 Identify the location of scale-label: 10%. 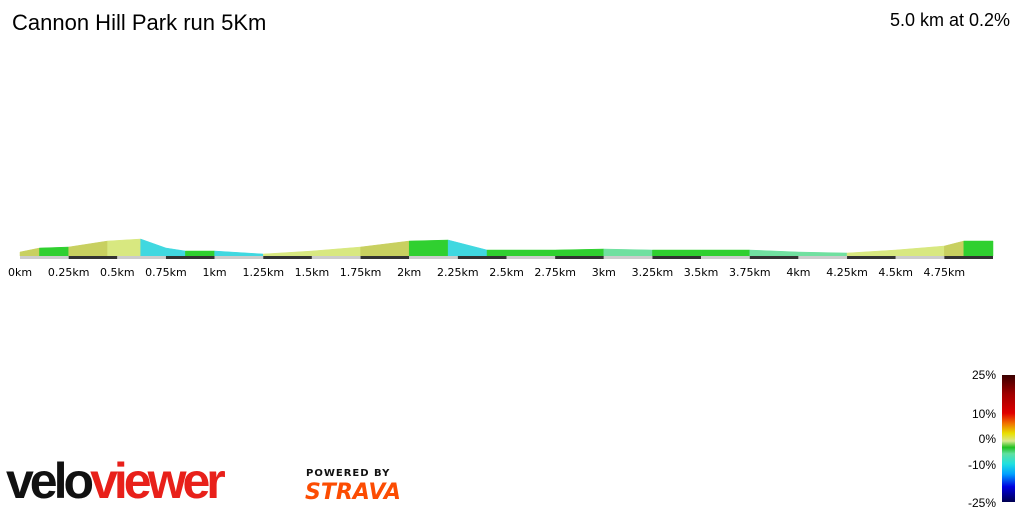
(983, 414).